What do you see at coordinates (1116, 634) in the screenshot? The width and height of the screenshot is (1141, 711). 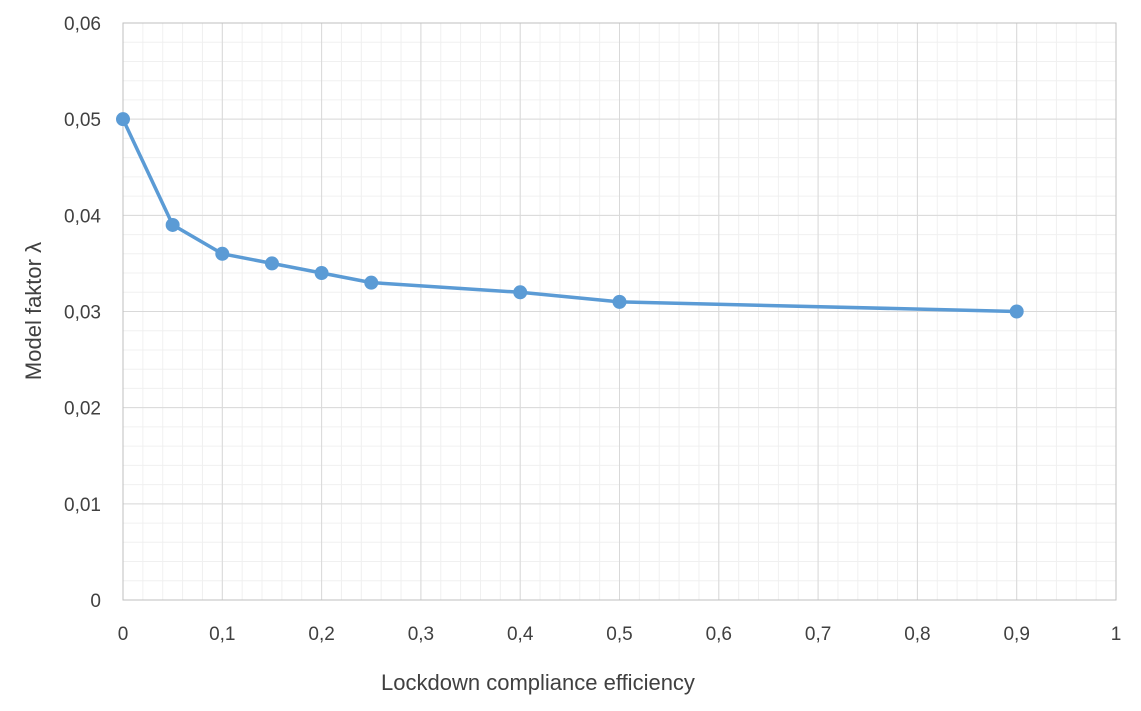 I see `x-tick-label: 1` at bounding box center [1116, 634].